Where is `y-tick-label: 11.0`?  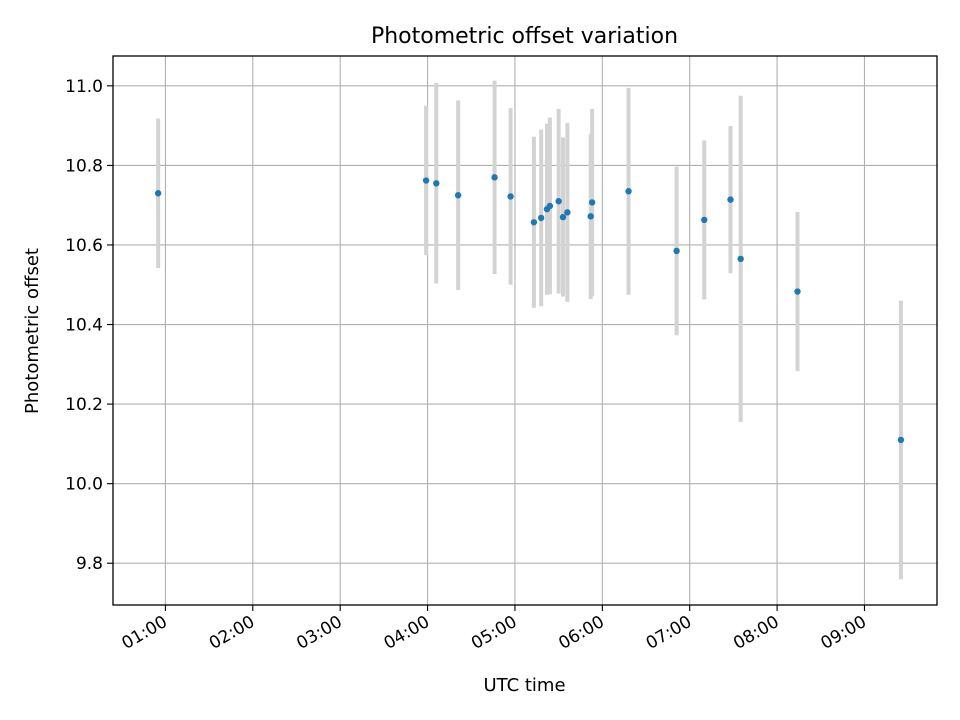
y-tick-label: 11.0 is located at coordinates (84, 87).